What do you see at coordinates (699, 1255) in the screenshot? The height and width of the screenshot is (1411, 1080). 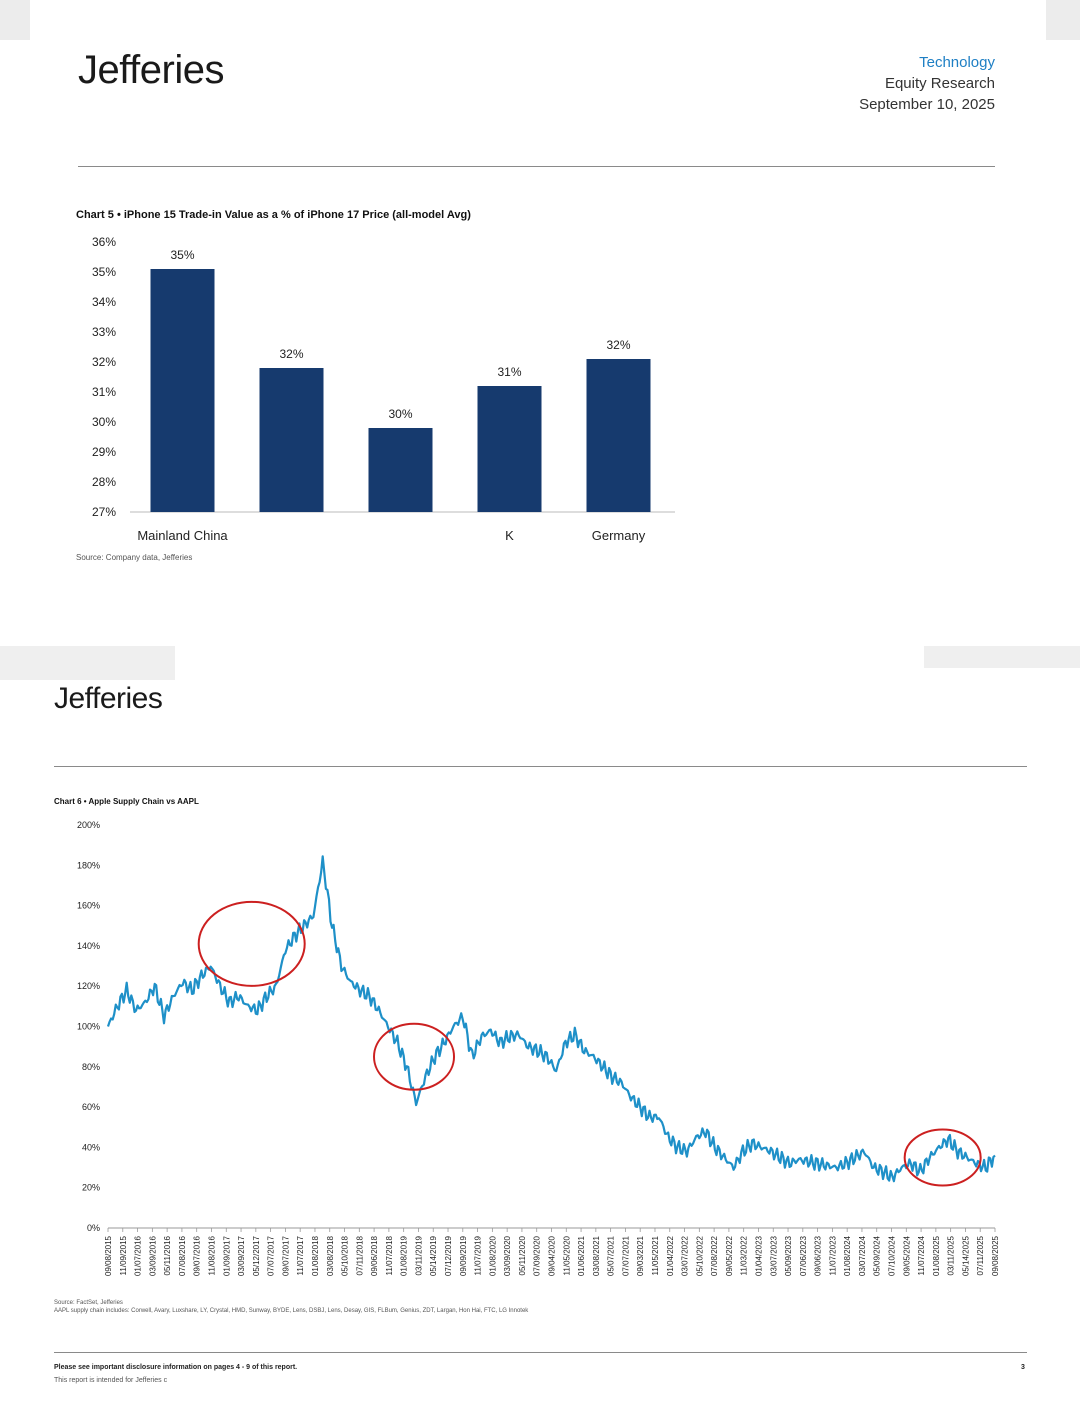 I see `x-tick-label: 05/10/2022` at bounding box center [699, 1255].